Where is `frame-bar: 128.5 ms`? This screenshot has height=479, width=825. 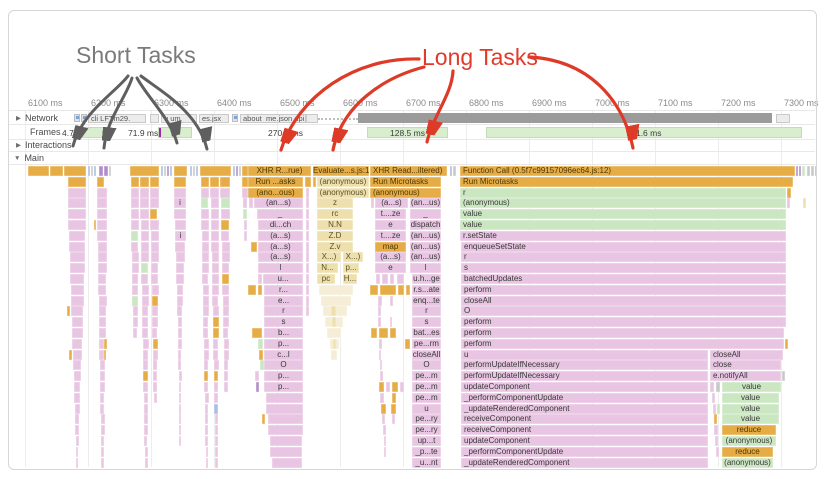 frame-bar: 128.5 ms is located at coordinates (407, 132).